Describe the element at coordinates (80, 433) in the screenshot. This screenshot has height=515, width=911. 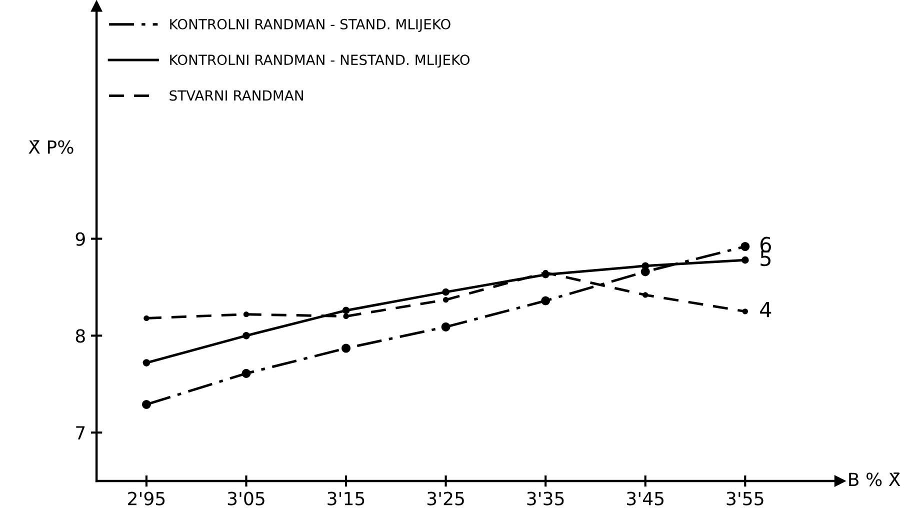
I see `y-tick-label: 7` at that location.